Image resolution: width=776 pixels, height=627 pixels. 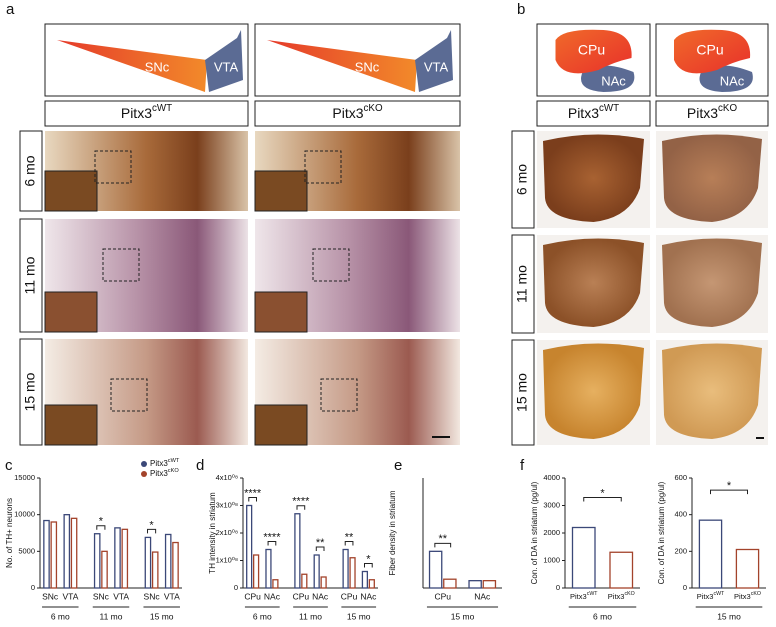 I want to click on y-tick-label: 1x10⁰⁸, so click(x=227, y=559).